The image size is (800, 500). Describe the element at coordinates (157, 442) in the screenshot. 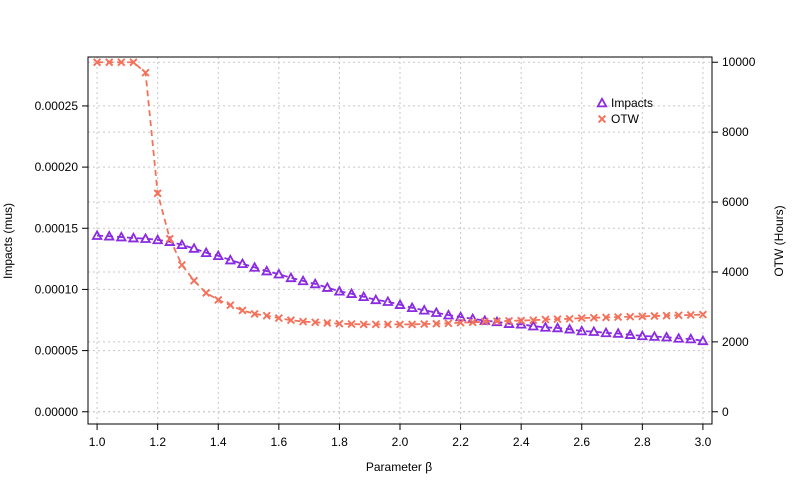

I see `x-tick-label-1: 1.2` at that location.